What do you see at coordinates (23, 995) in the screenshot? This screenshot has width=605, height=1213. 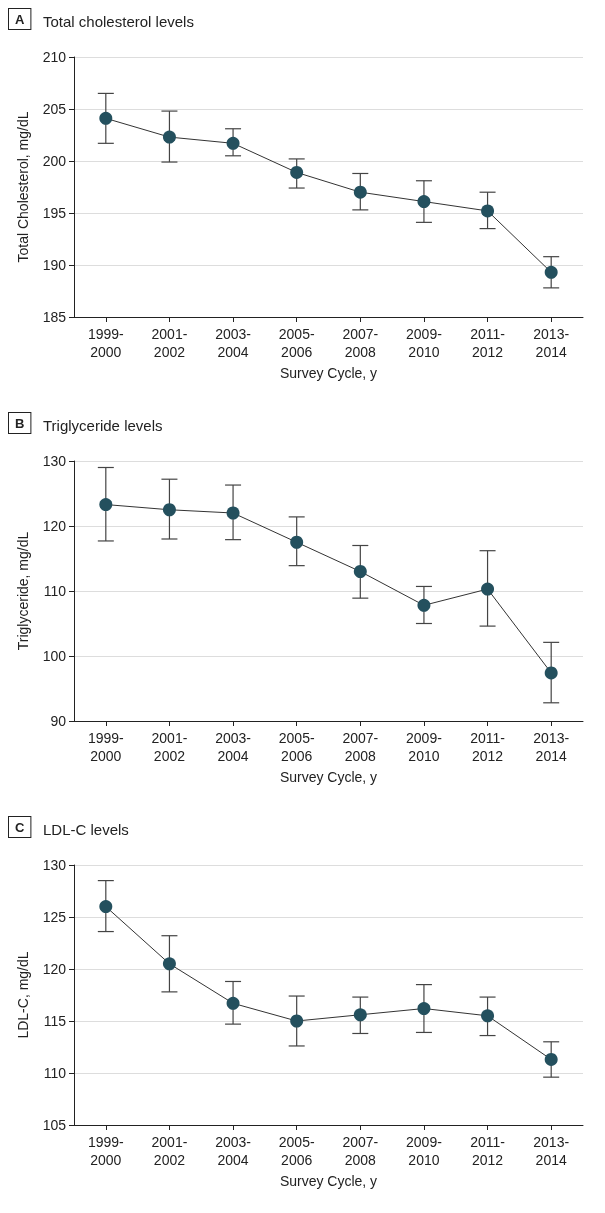 I see `y-axis-title: LDL-C, mg/dL` at bounding box center [23, 995].